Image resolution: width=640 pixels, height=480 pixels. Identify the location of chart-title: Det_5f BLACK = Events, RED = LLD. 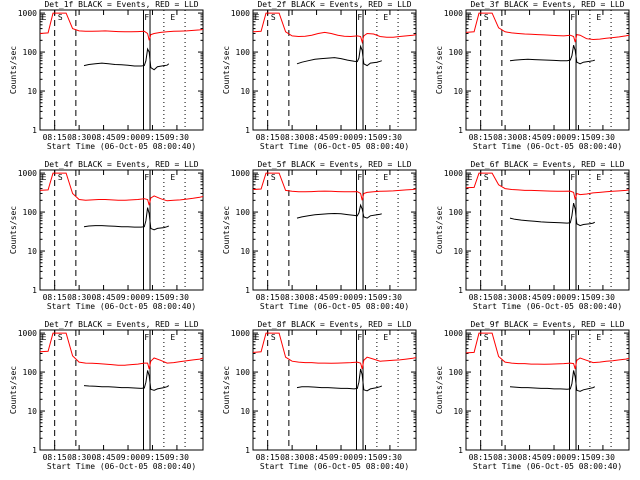
(334, 164).